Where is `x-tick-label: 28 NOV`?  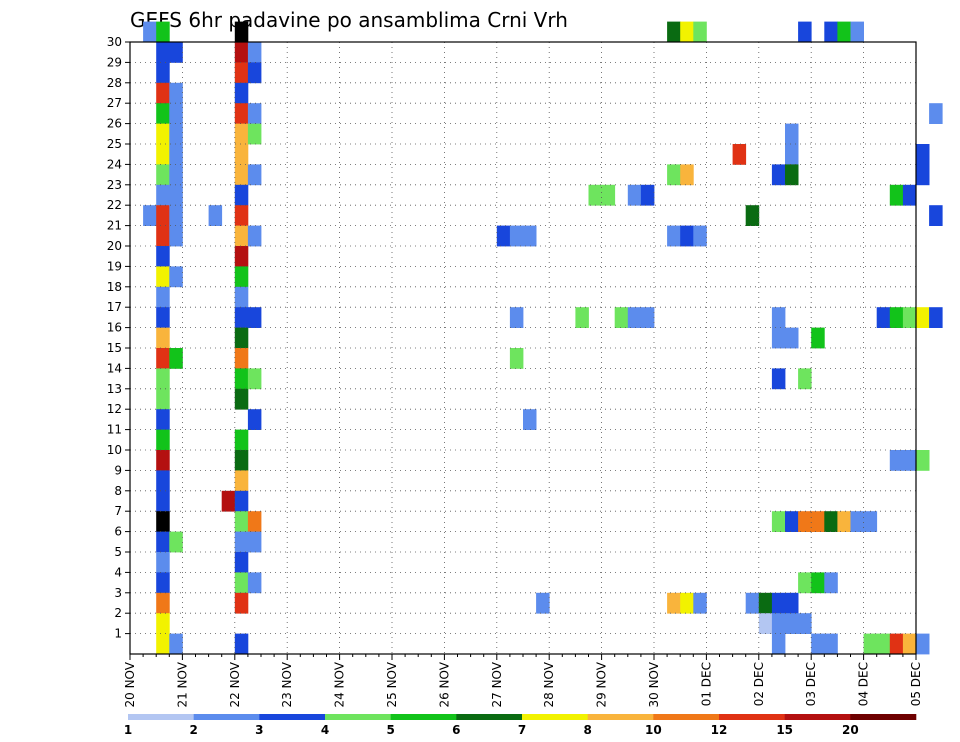 x-tick-label: 28 NOV is located at coordinates (549, 684).